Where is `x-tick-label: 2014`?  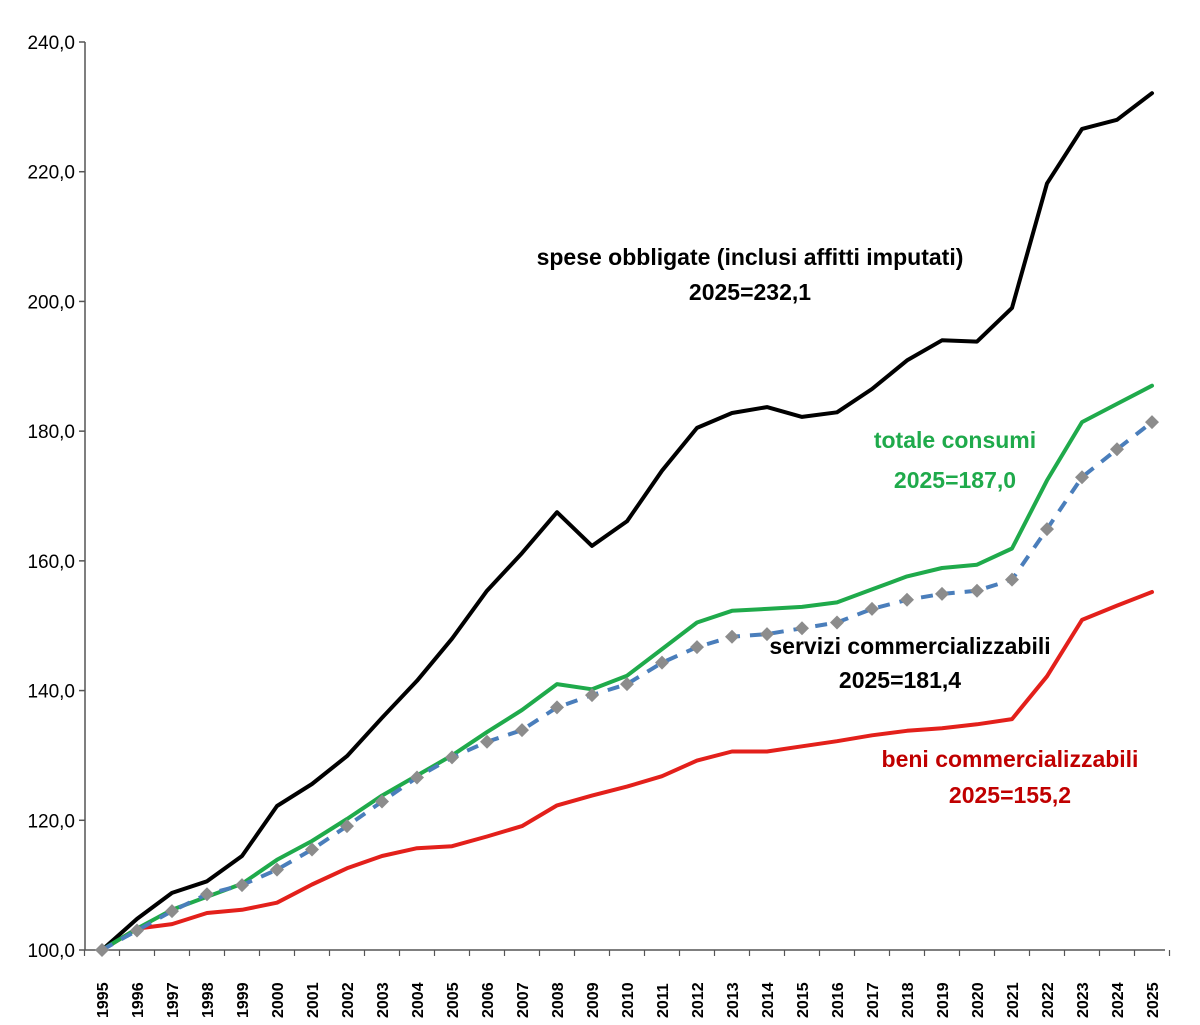 x-tick-label: 2014 is located at coordinates (768, 1000).